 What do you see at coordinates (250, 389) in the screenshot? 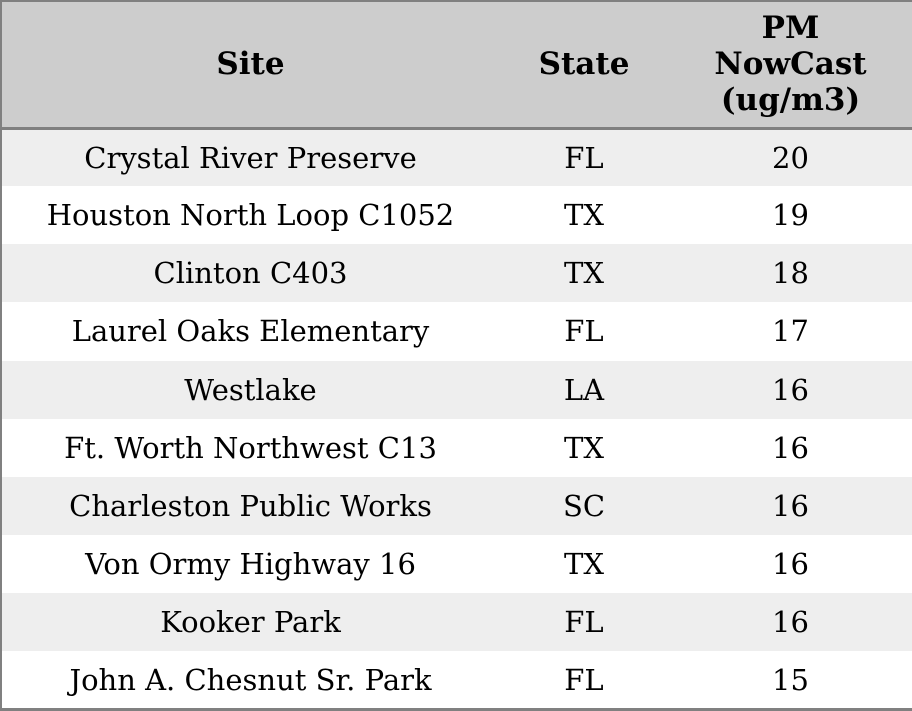
I see `site-cell: Westlake` at bounding box center [250, 389].